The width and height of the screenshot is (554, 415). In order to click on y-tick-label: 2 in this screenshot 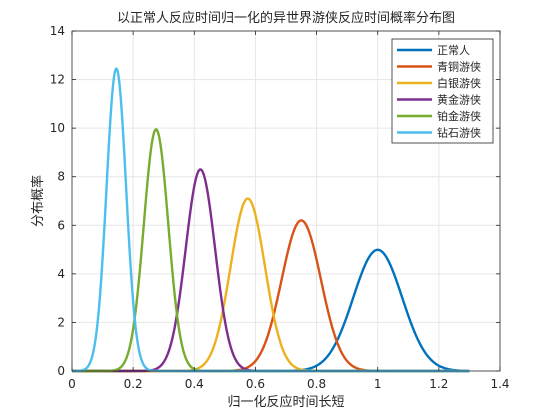, I will do `click(61, 322)`.